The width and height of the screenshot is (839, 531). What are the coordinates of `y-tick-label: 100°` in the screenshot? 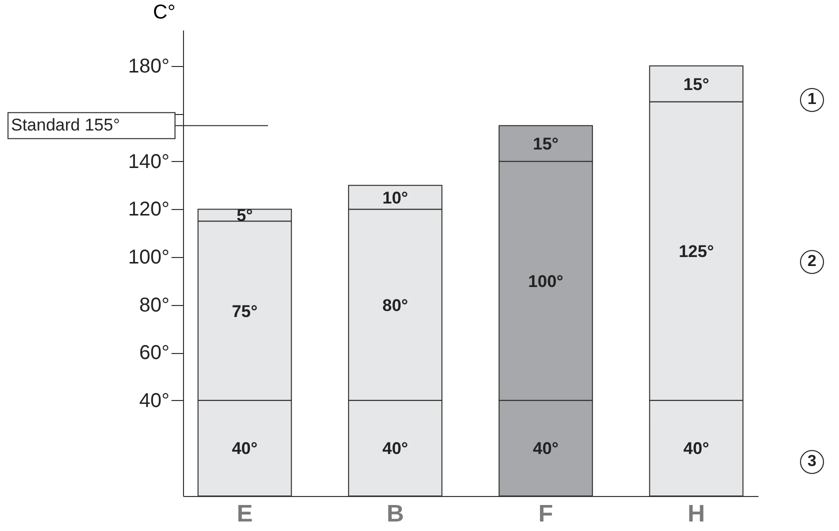 It's located at (149, 257).